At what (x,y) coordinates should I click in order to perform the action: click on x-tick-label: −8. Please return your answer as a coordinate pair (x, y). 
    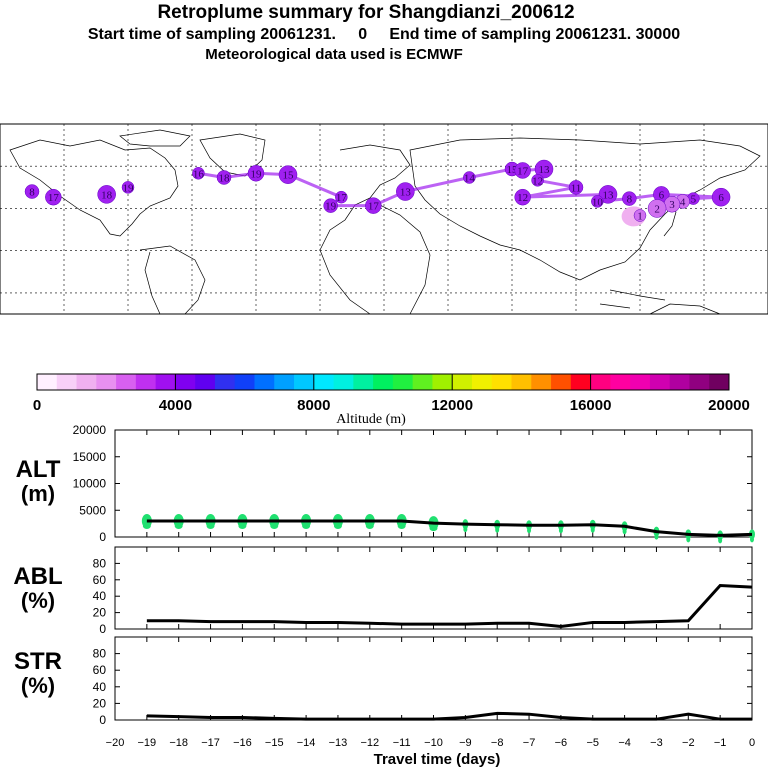
    Looking at the image, I should click on (497, 743).